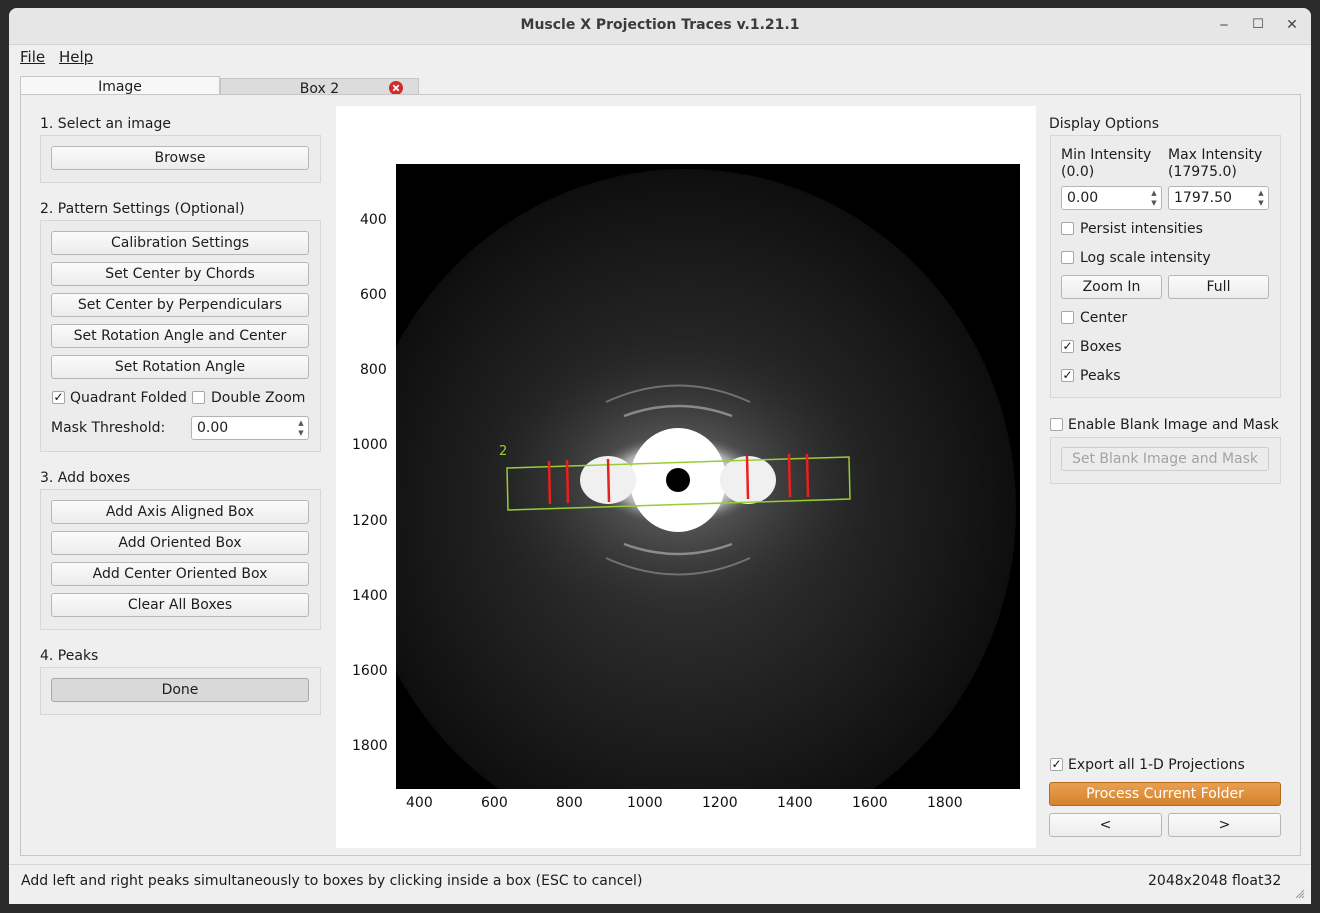  What do you see at coordinates (660, 57) in the screenshot?
I see `menu-bar: File Help` at bounding box center [660, 57].